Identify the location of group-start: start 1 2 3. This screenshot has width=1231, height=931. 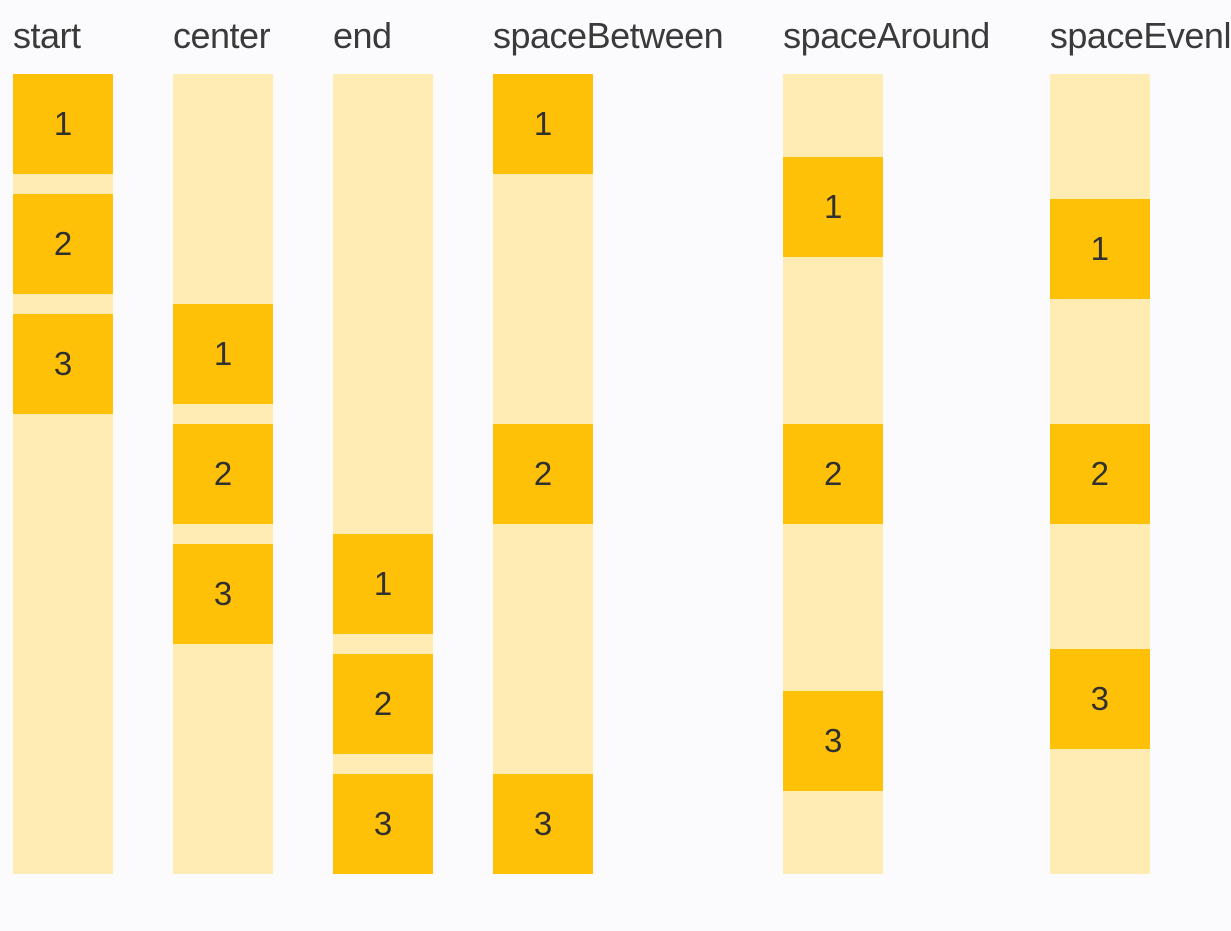
(63, 444).